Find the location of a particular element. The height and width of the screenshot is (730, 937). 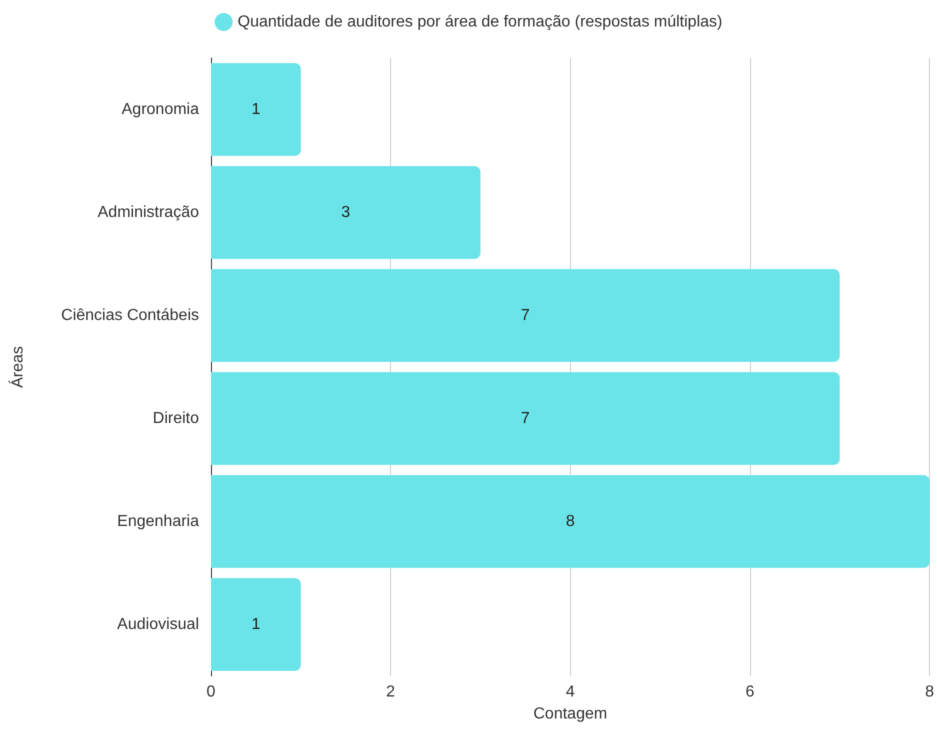

x-tick-label: 4 is located at coordinates (570, 692).